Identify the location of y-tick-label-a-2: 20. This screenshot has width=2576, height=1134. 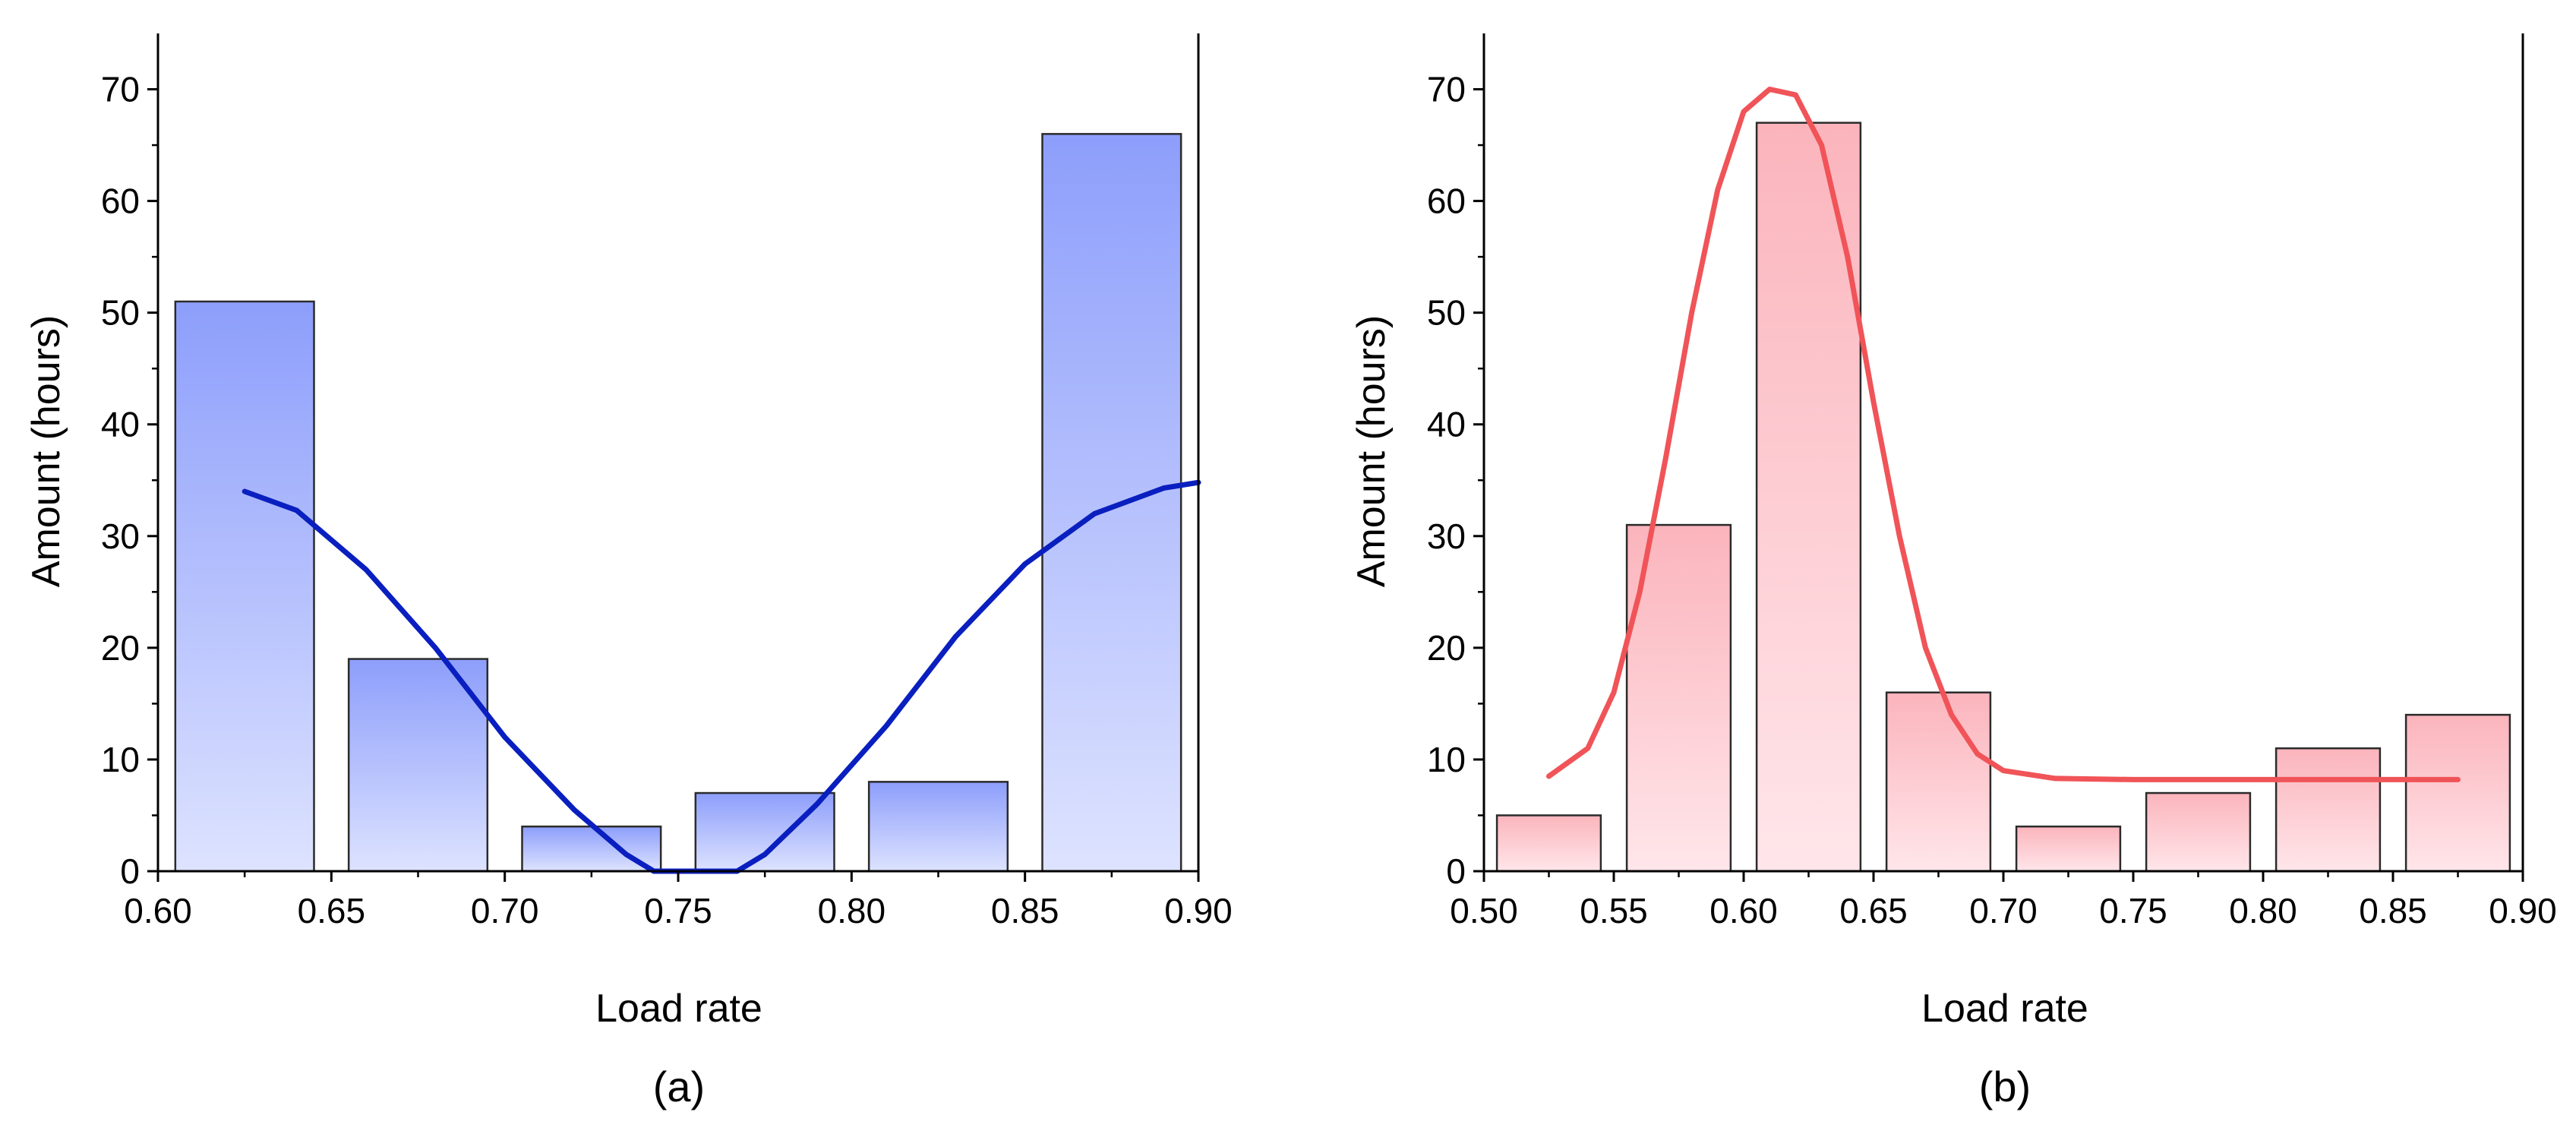
(121, 648).